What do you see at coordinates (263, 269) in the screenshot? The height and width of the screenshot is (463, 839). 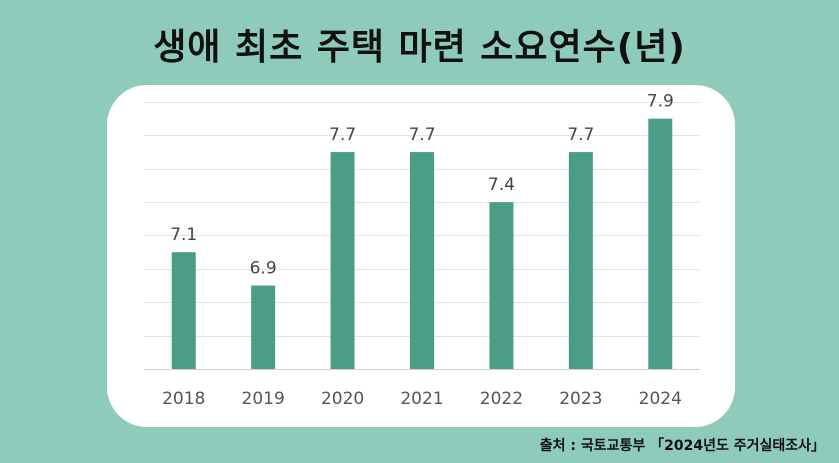 I see `data-label-2019: 6.9` at bounding box center [263, 269].